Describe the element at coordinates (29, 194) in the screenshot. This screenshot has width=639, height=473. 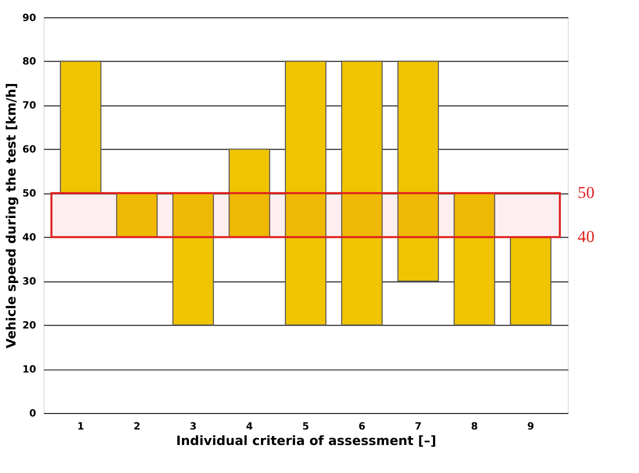
I see `y-tick-label: 50` at that location.